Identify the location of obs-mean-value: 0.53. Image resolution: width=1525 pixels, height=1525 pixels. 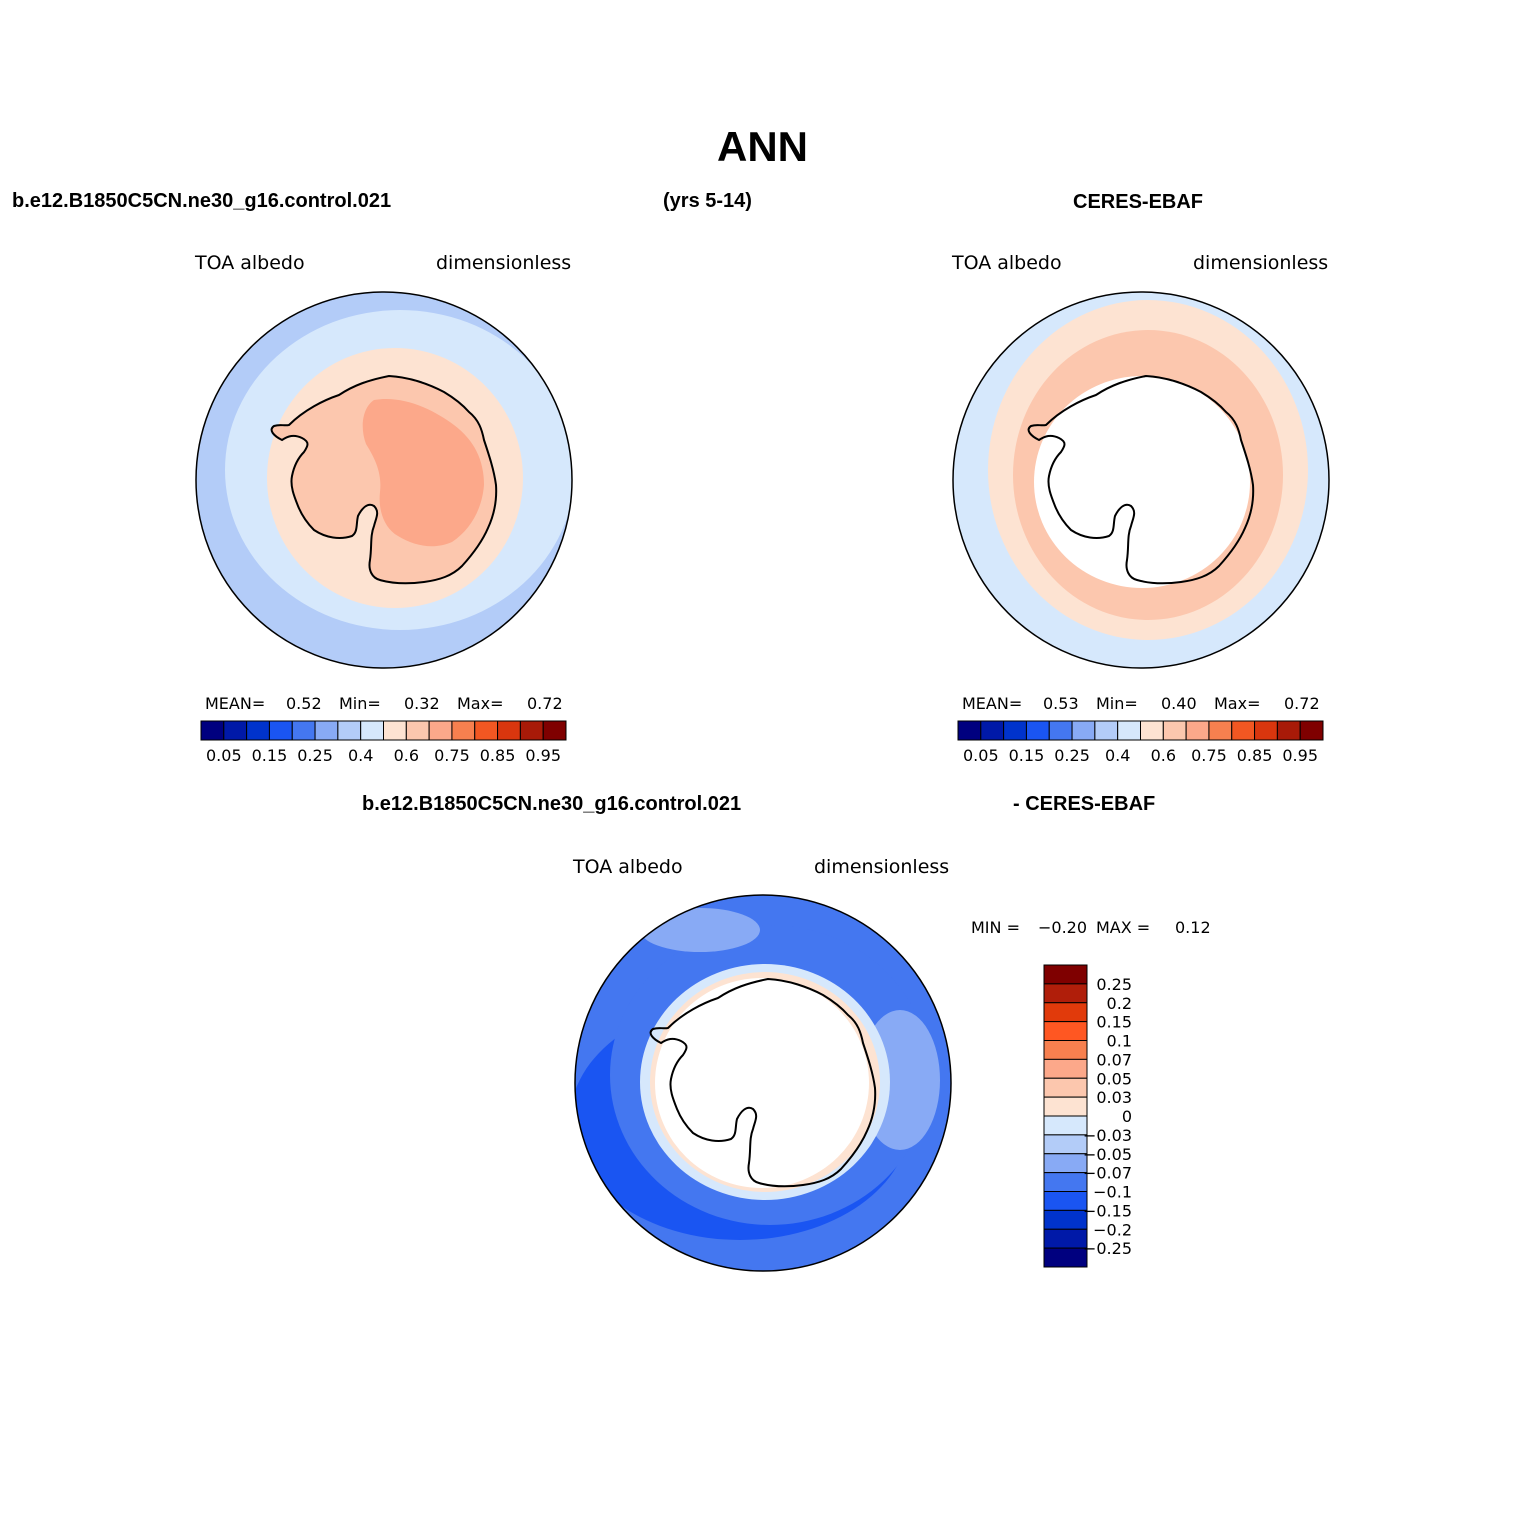
(1061, 703).